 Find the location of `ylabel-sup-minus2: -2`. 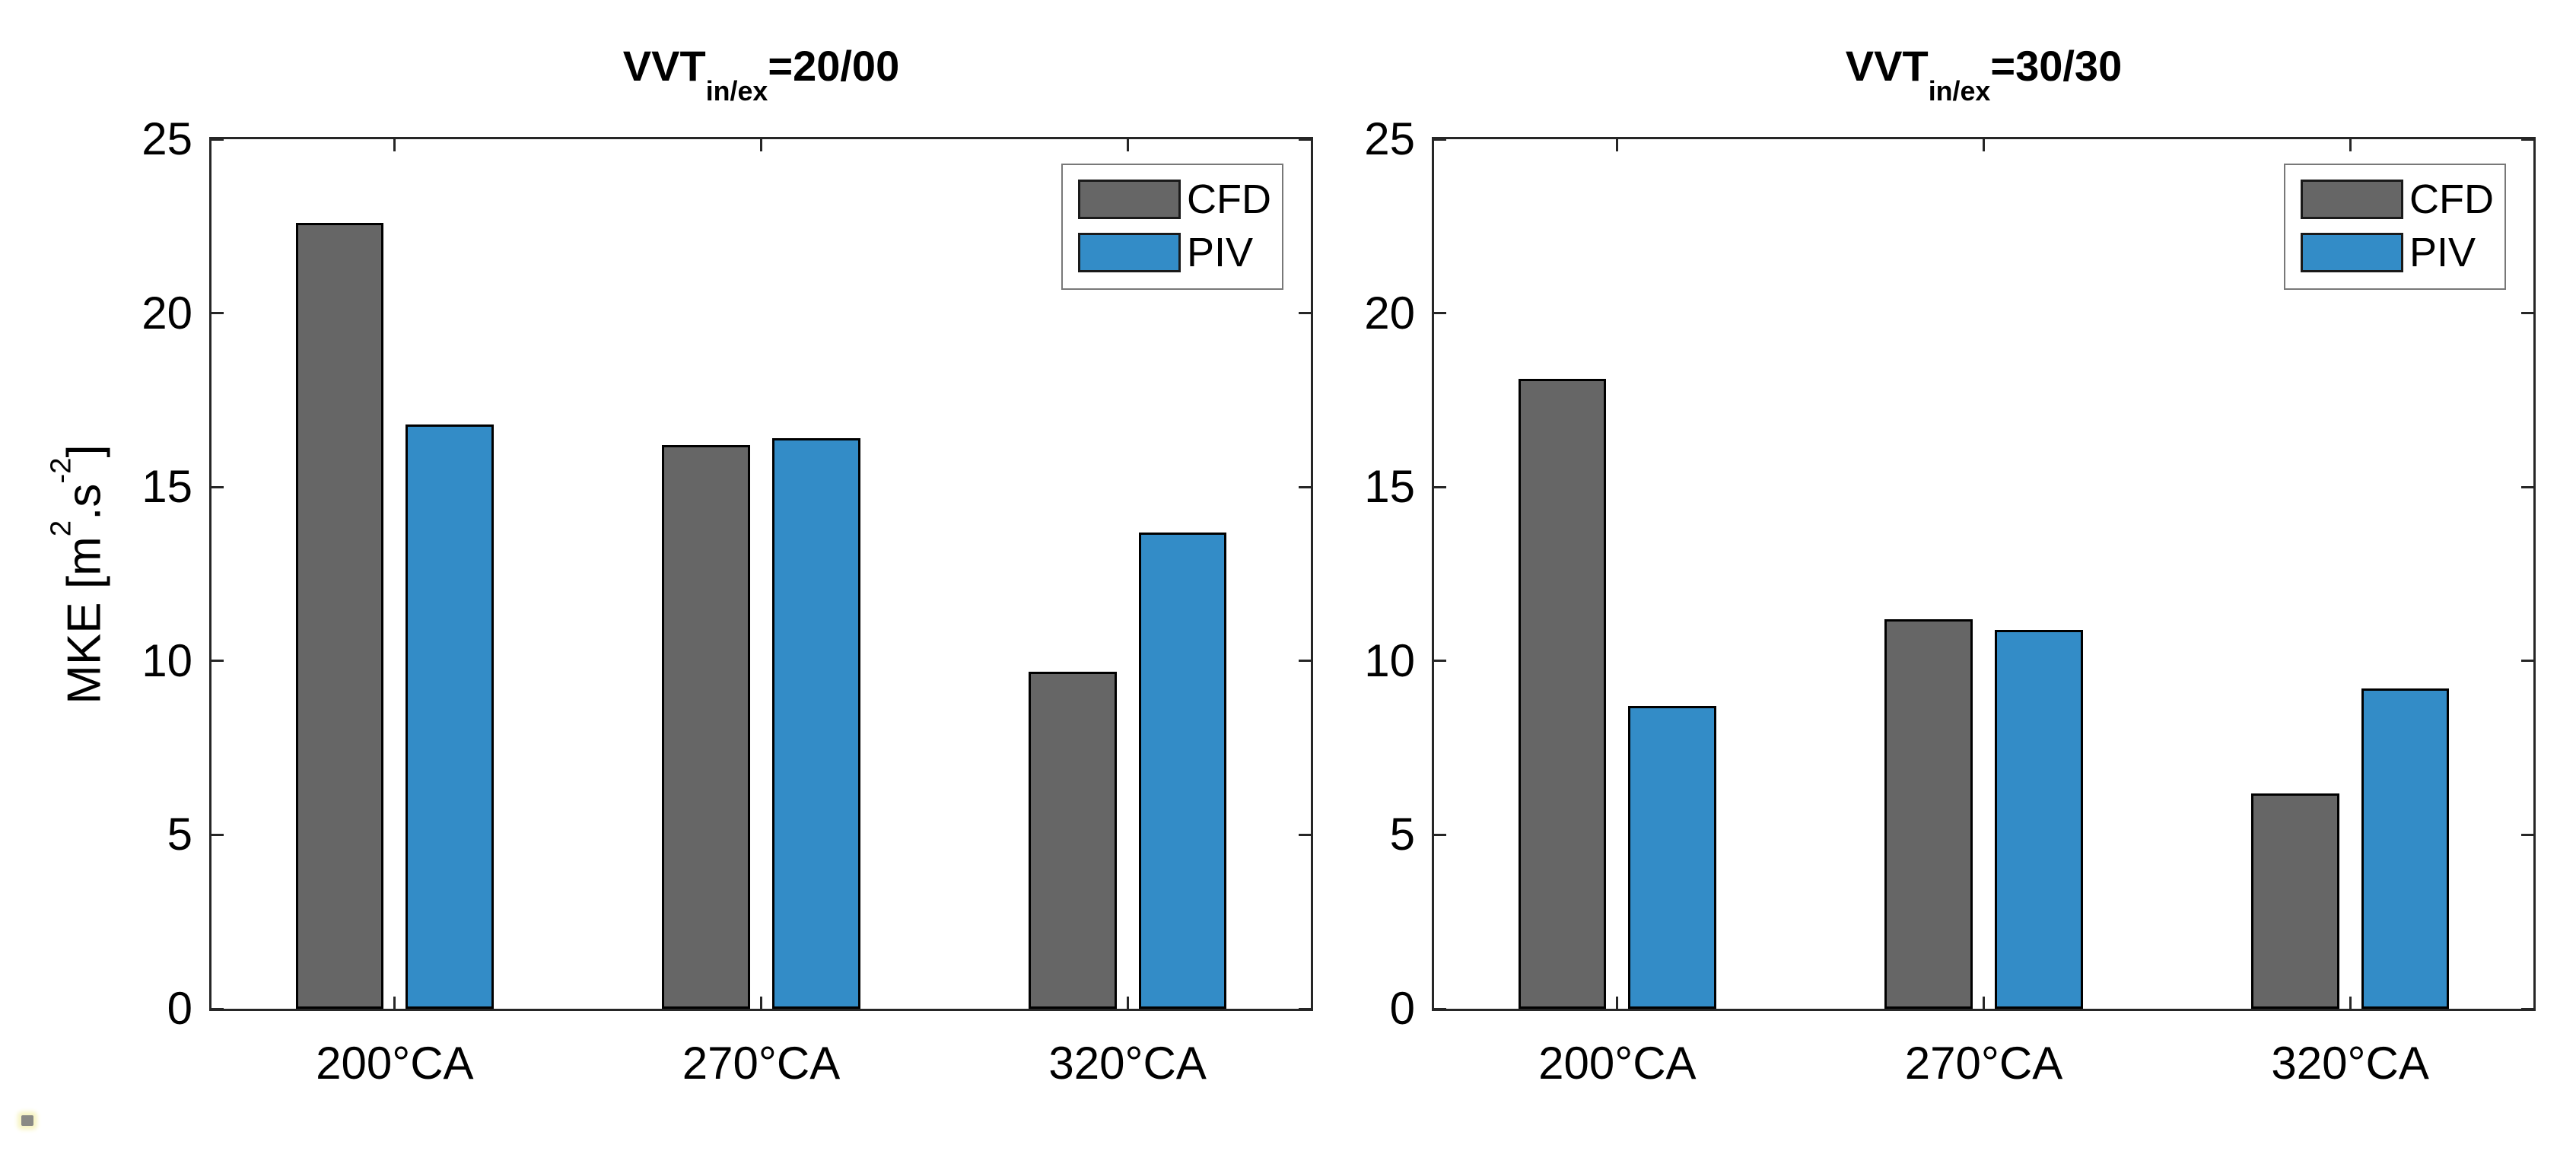

ylabel-sup-minus2: -2 is located at coordinates (60, 471).